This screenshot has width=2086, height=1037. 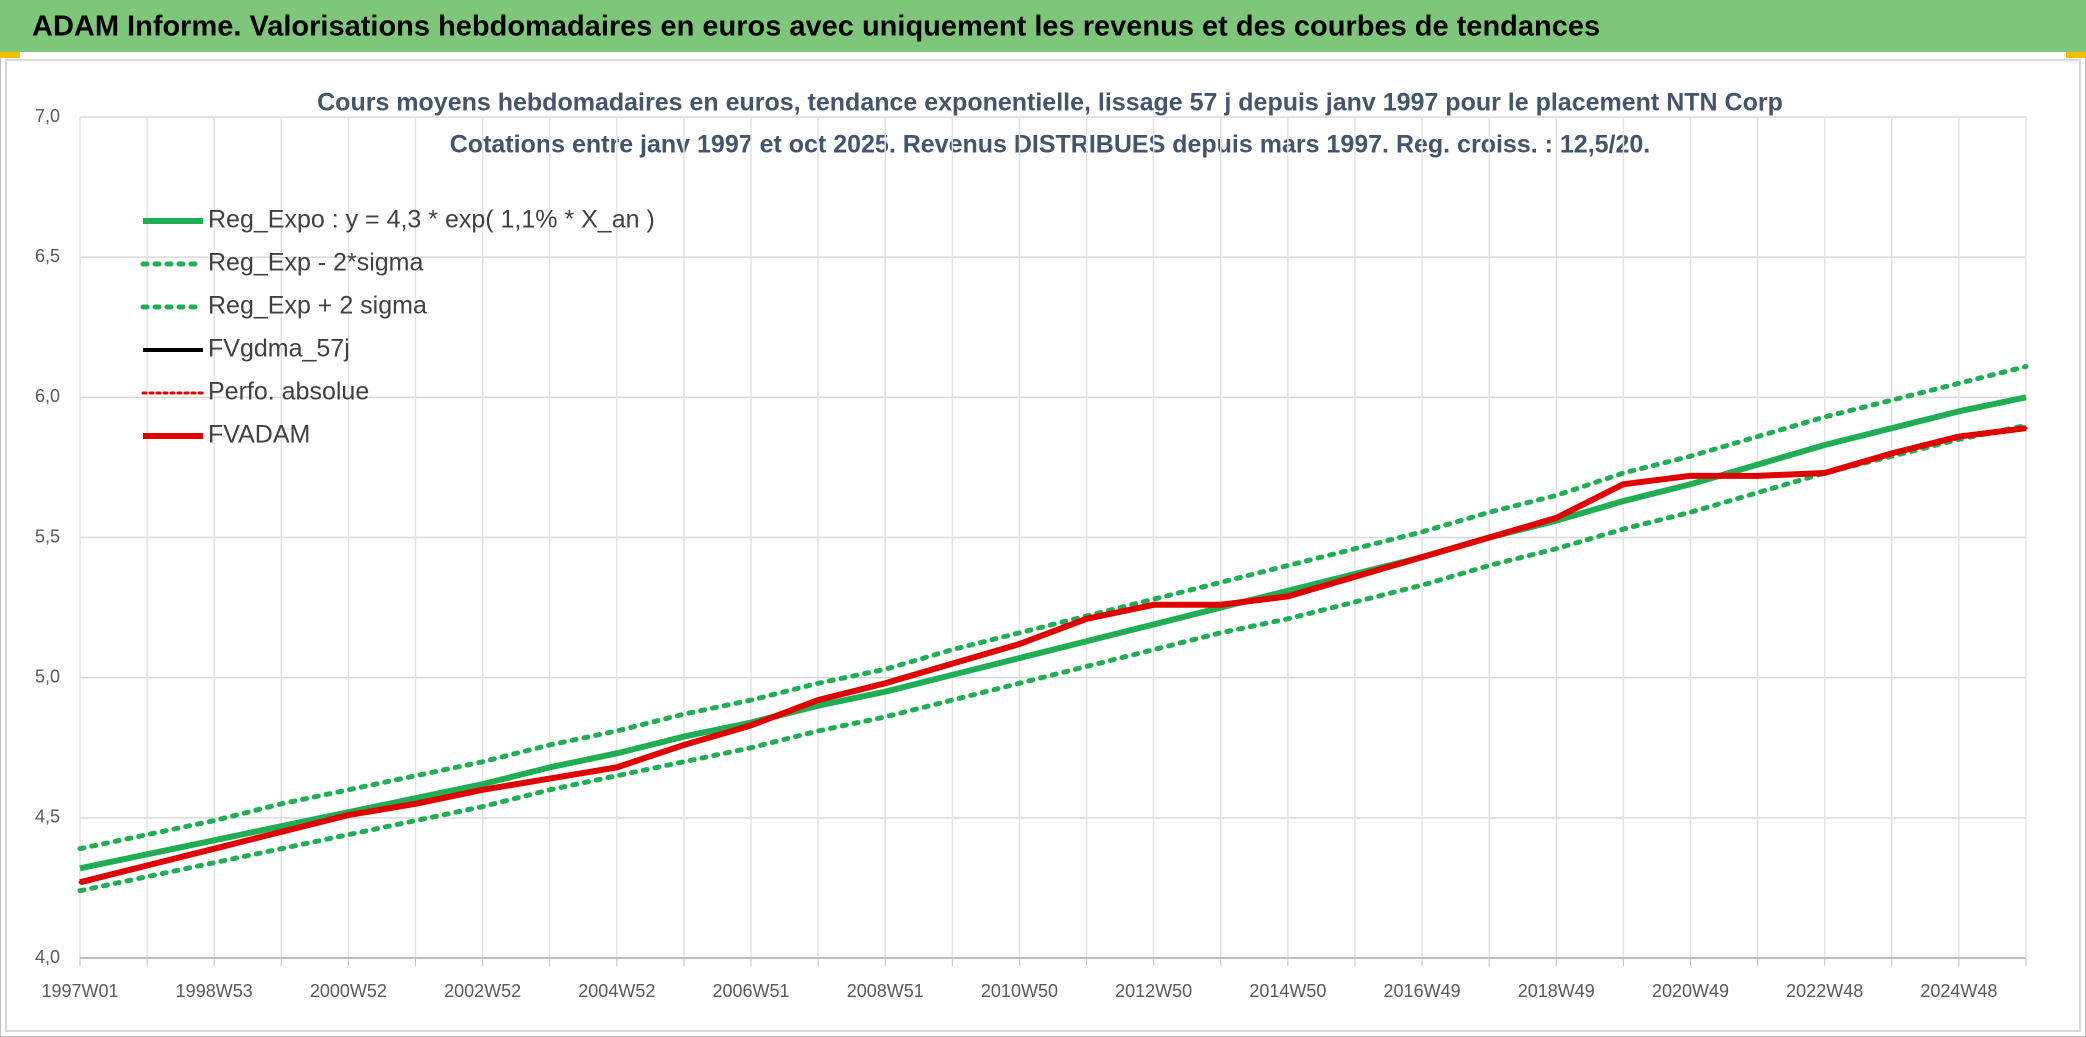 What do you see at coordinates (1958, 991) in the screenshot?
I see `x-tick-label: 2024W48` at bounding box center [1958, 991].